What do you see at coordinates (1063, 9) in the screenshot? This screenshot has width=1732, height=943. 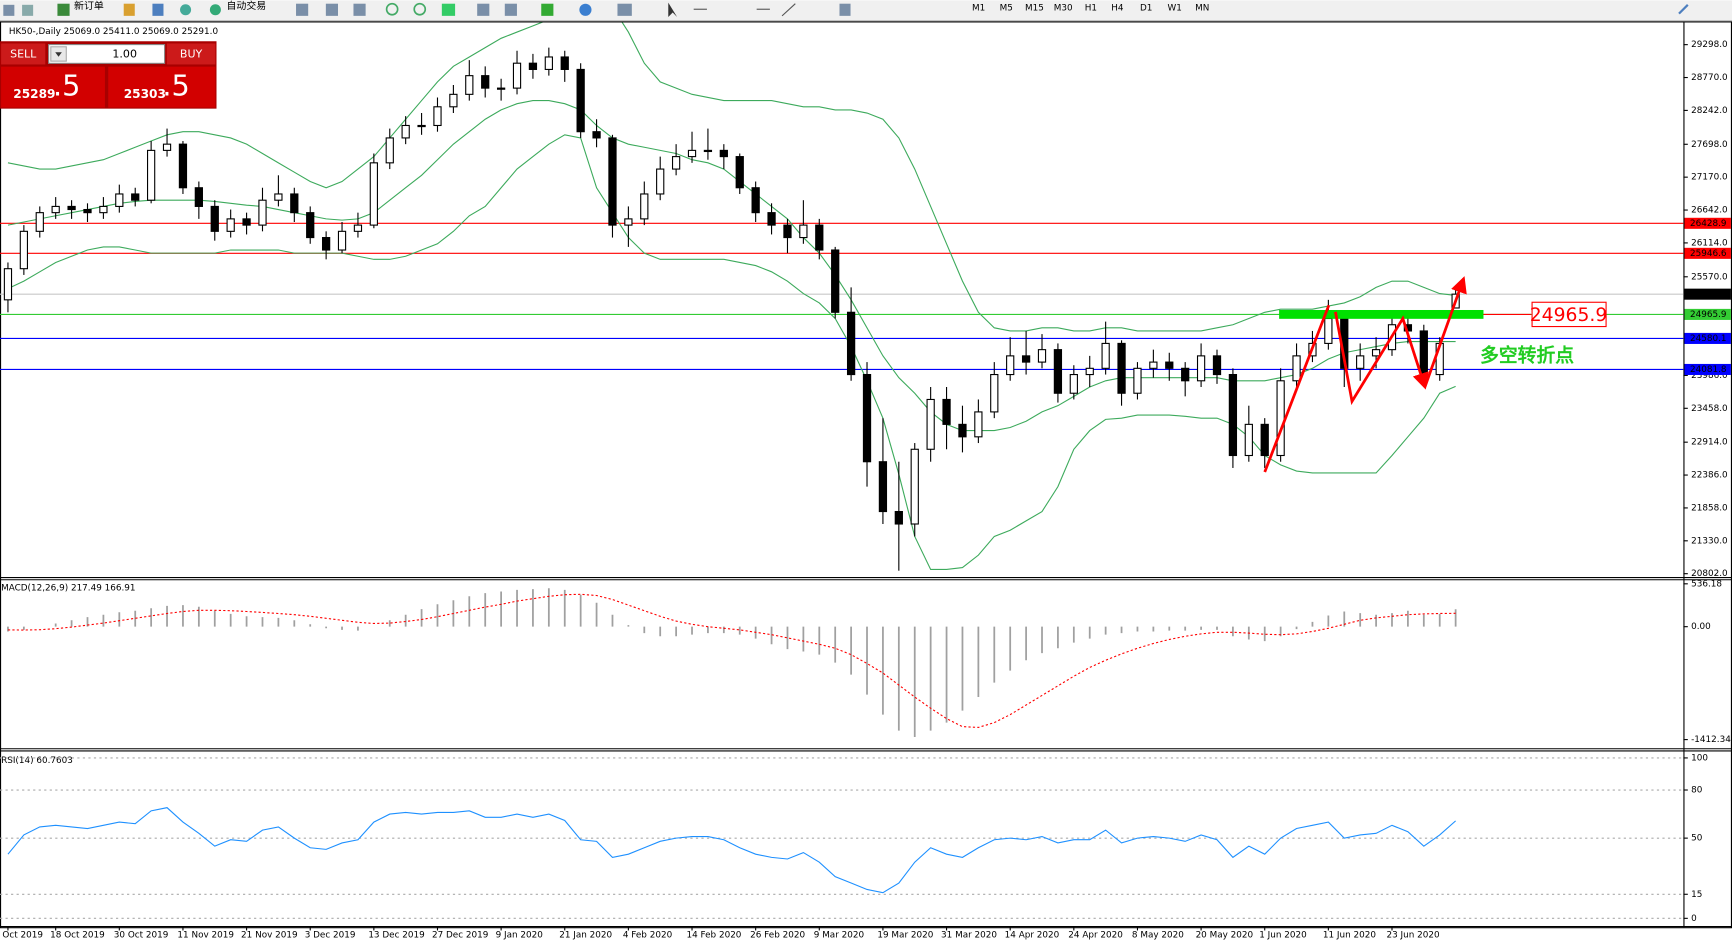 I see `period-button: M30` at bounding box center [1063, 9].